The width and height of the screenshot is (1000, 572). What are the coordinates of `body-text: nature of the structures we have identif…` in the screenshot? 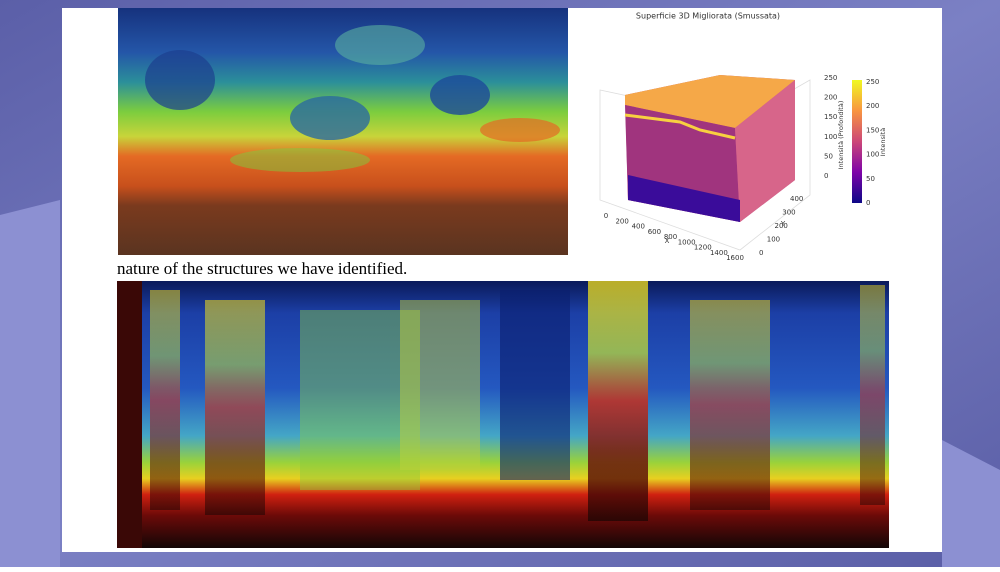 It's located at (262, 268).